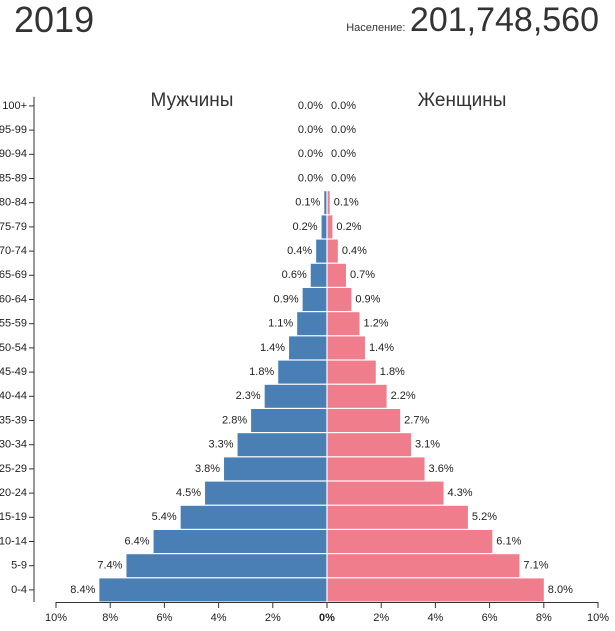 This screenshot has width=615, height=631. Describe the element at coordinates (299, 251) in the screenshot. I see `male-value-label: 0.4%` at that location.